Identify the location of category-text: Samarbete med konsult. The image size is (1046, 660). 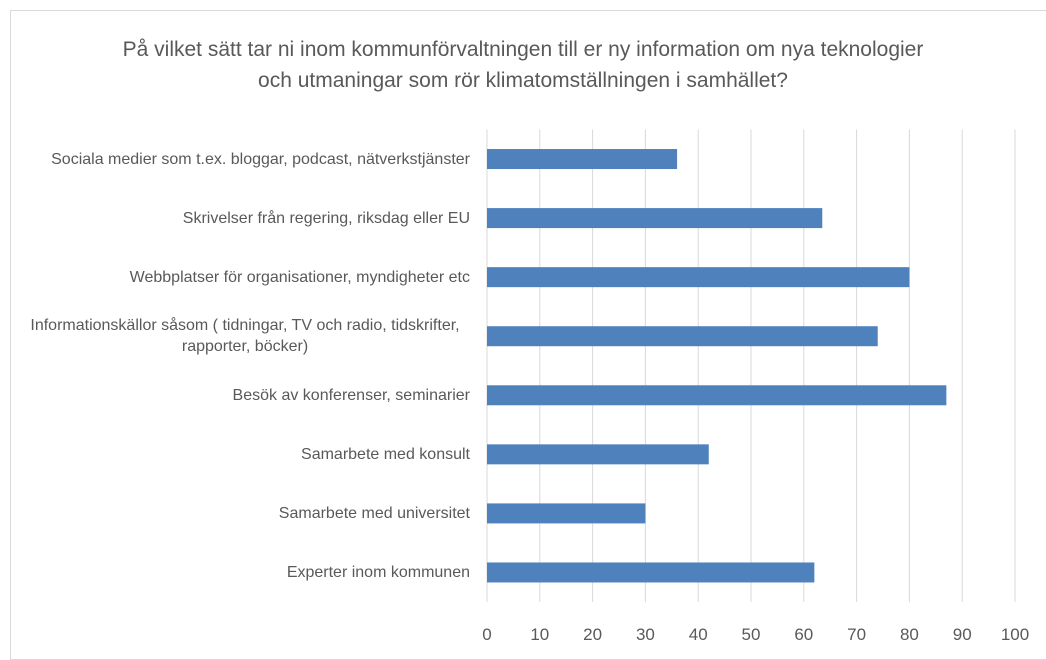
(385, 454).